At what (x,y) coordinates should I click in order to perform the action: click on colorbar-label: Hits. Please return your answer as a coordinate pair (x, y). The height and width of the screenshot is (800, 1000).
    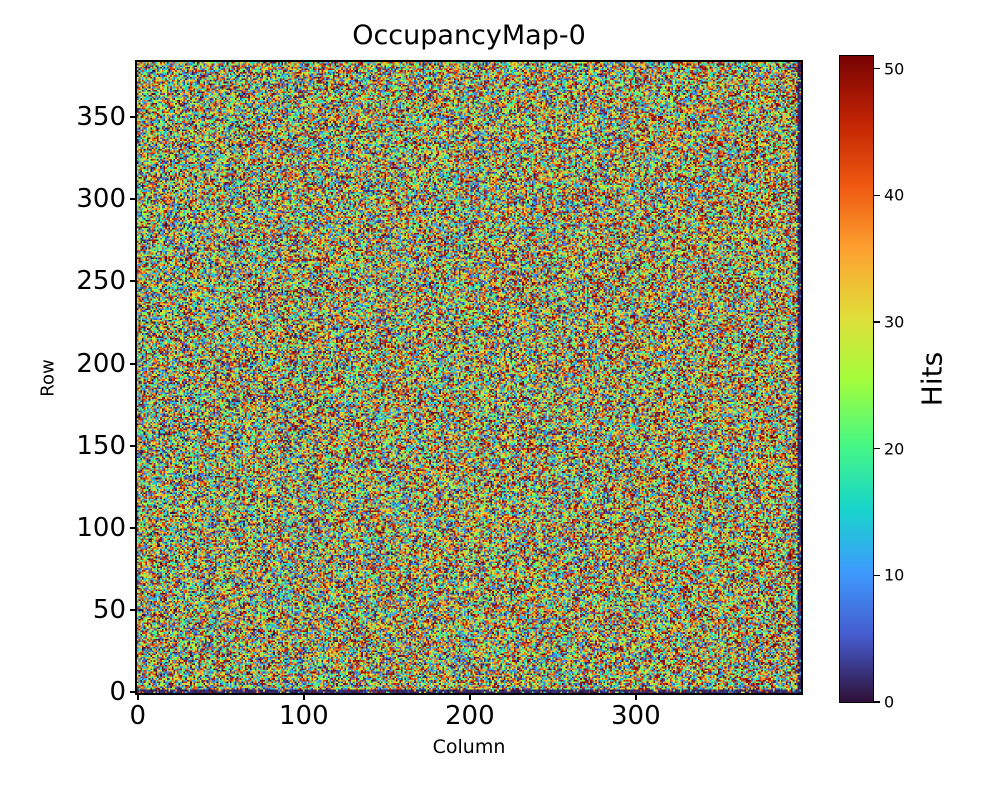
    Looking at the image, I should click on (932, 379).